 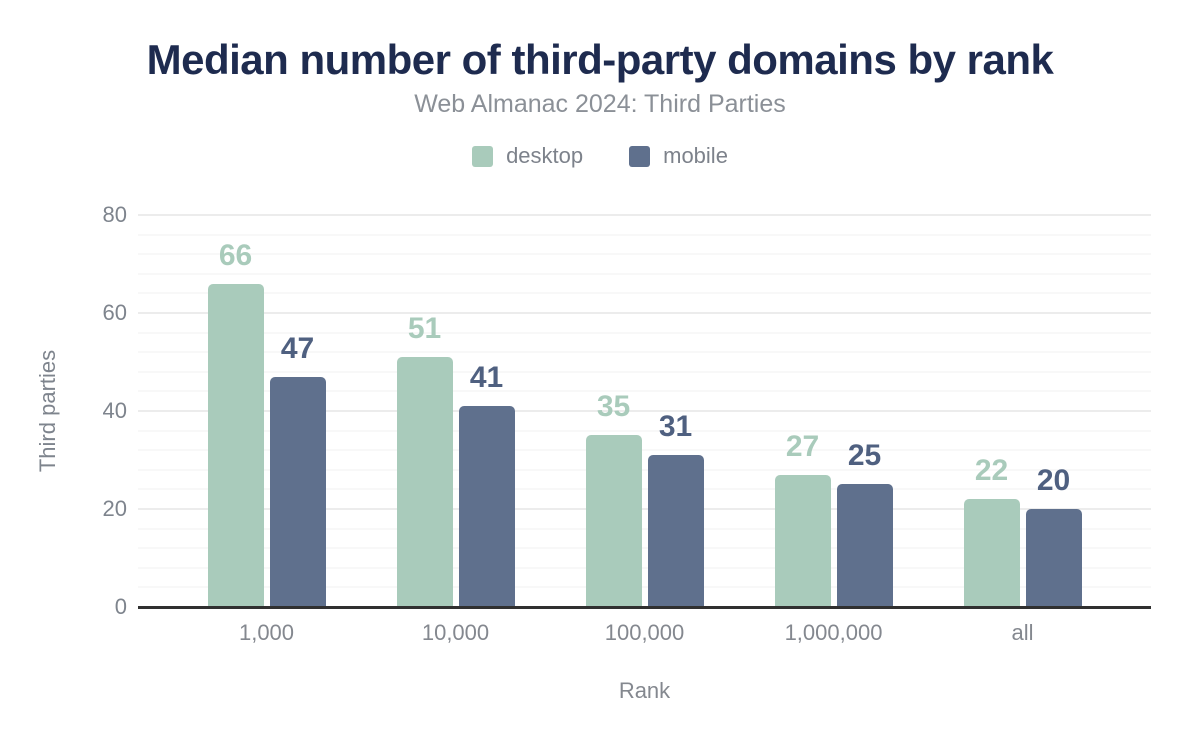 I want to click on legend-item-mobile: mobile, so click(x=678, y=156).